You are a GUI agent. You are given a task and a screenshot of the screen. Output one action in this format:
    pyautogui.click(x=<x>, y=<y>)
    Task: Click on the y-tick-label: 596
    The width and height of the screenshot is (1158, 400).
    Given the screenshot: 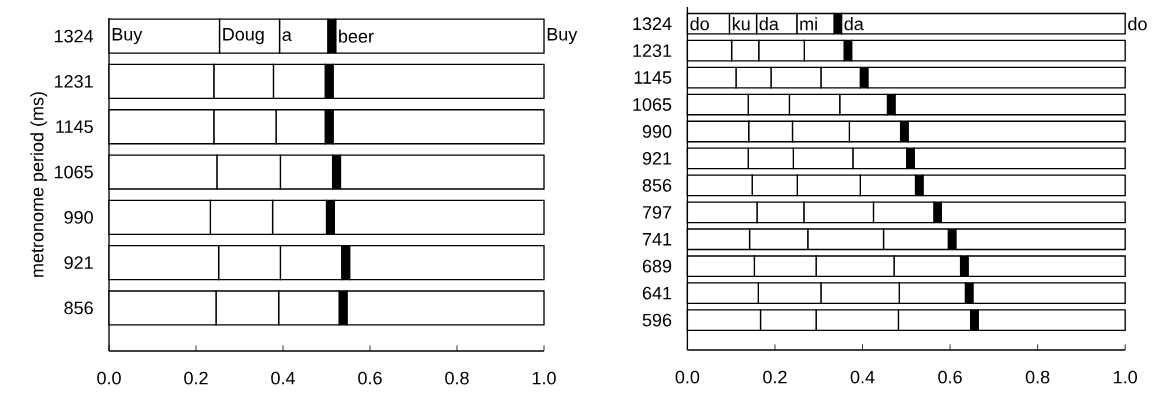 What is the action you would take?
    pyautogui.click(x=657, y=320)
    